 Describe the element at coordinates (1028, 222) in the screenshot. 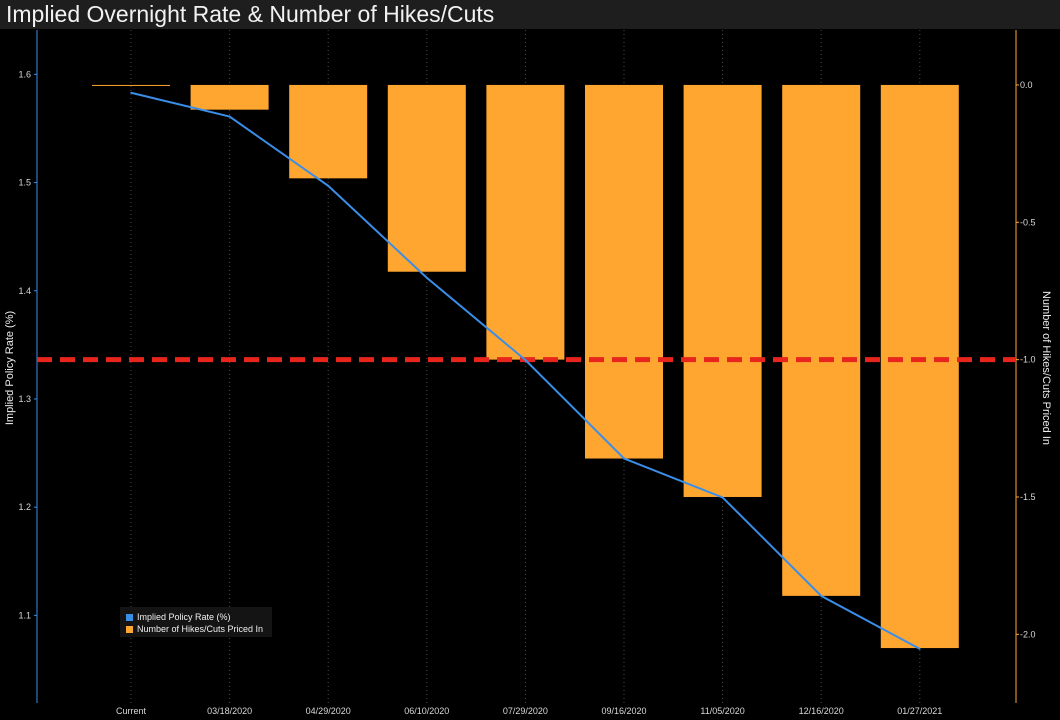

I see `right-tick-label: -0.5` at that location.